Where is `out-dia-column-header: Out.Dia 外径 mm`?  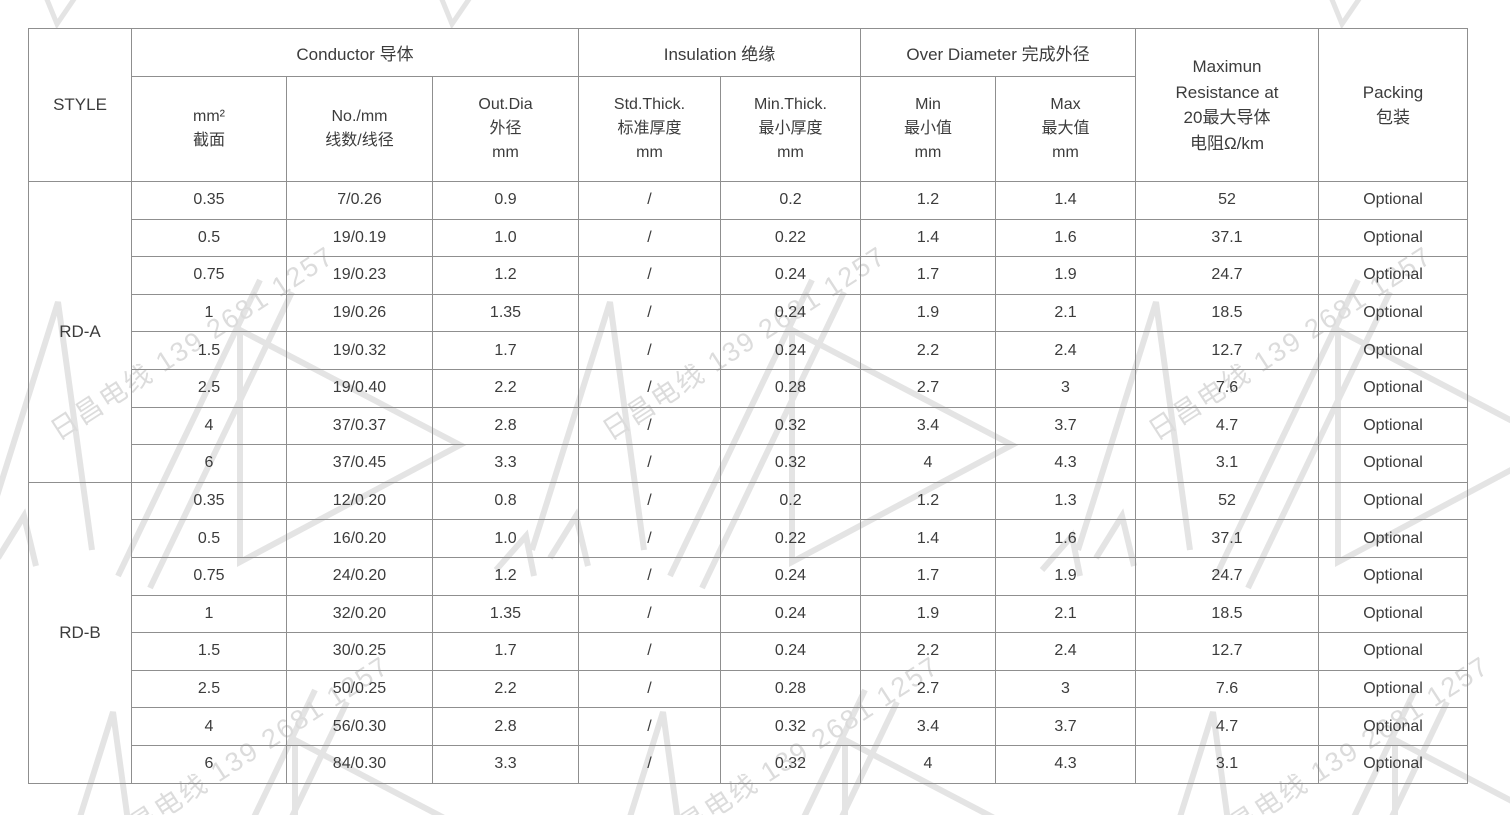
out-dia-column-header: Out.Dia 外径 mm is located at coordinates (505, 129).